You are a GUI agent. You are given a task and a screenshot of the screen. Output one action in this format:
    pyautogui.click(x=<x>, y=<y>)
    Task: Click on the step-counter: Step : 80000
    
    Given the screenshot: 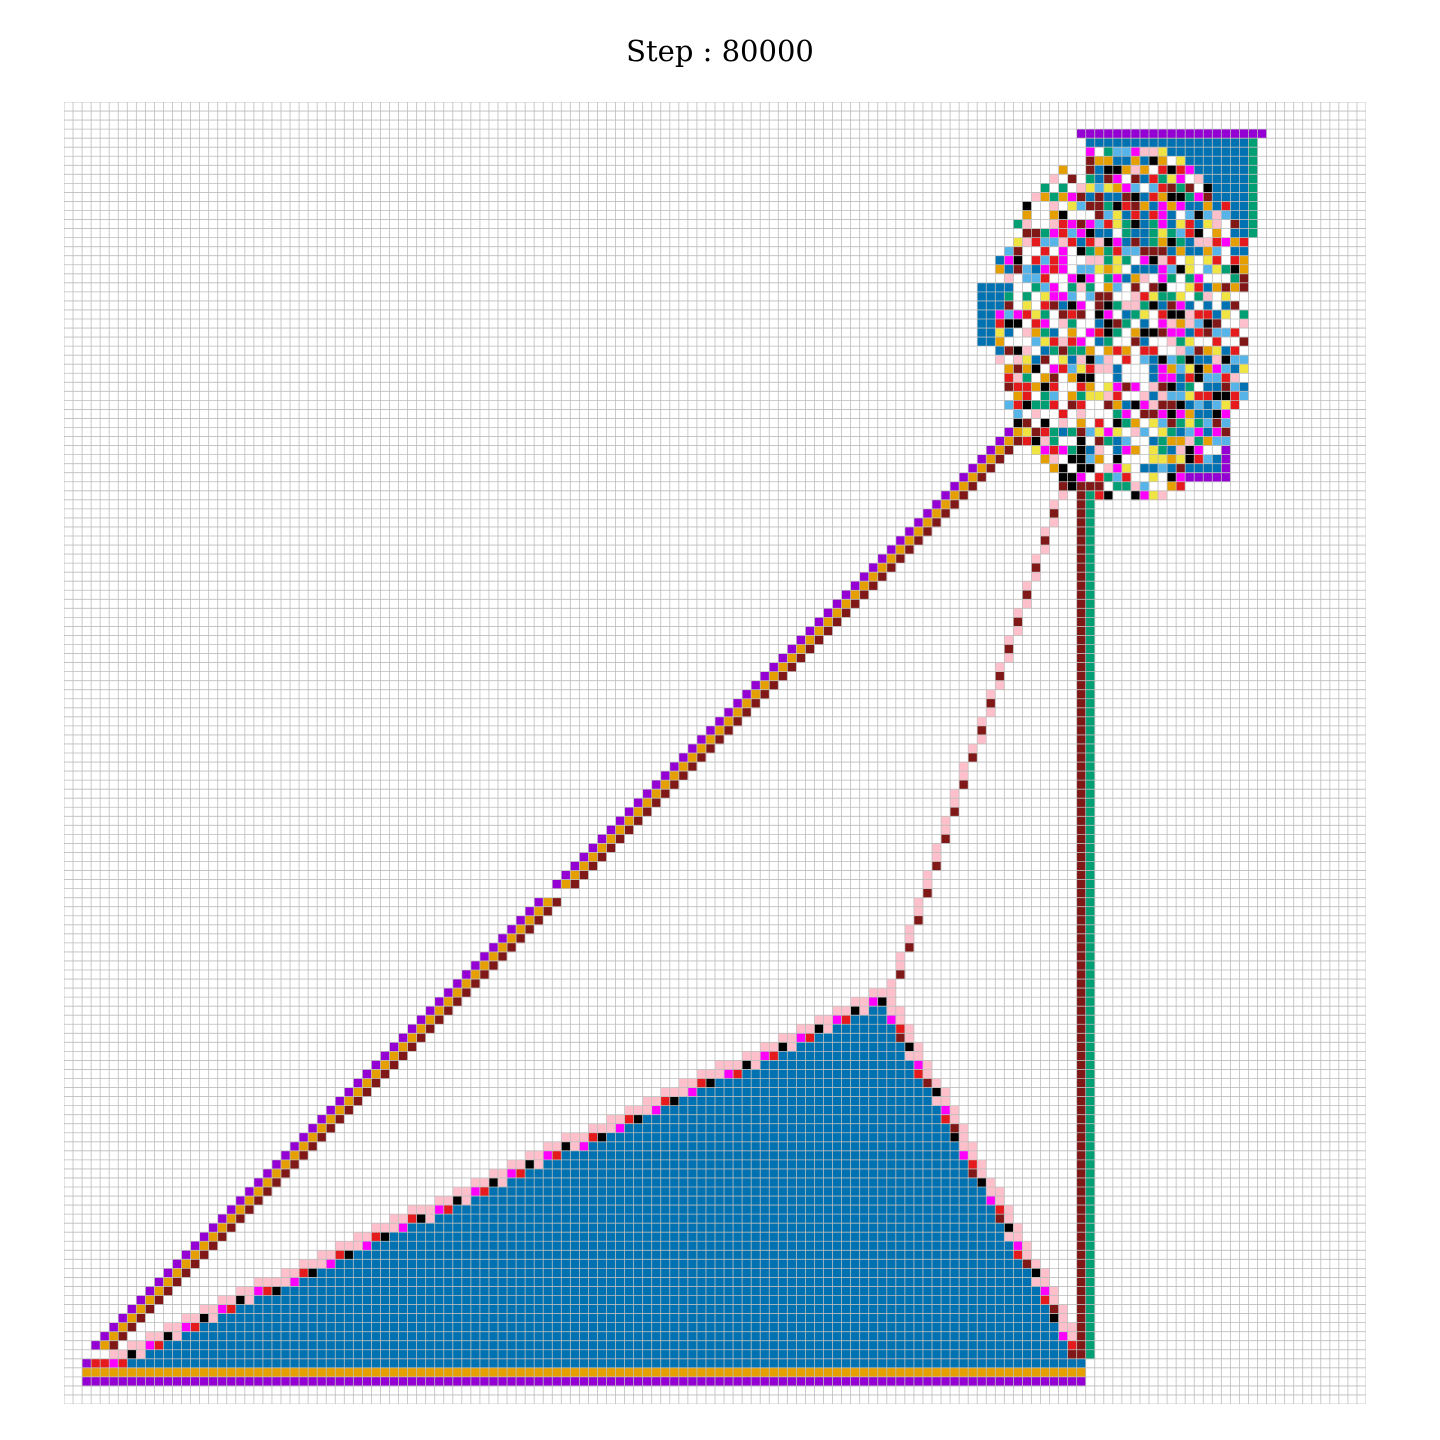 What is the action you would take?
    pyautogui.click(x=720, y=51)
    